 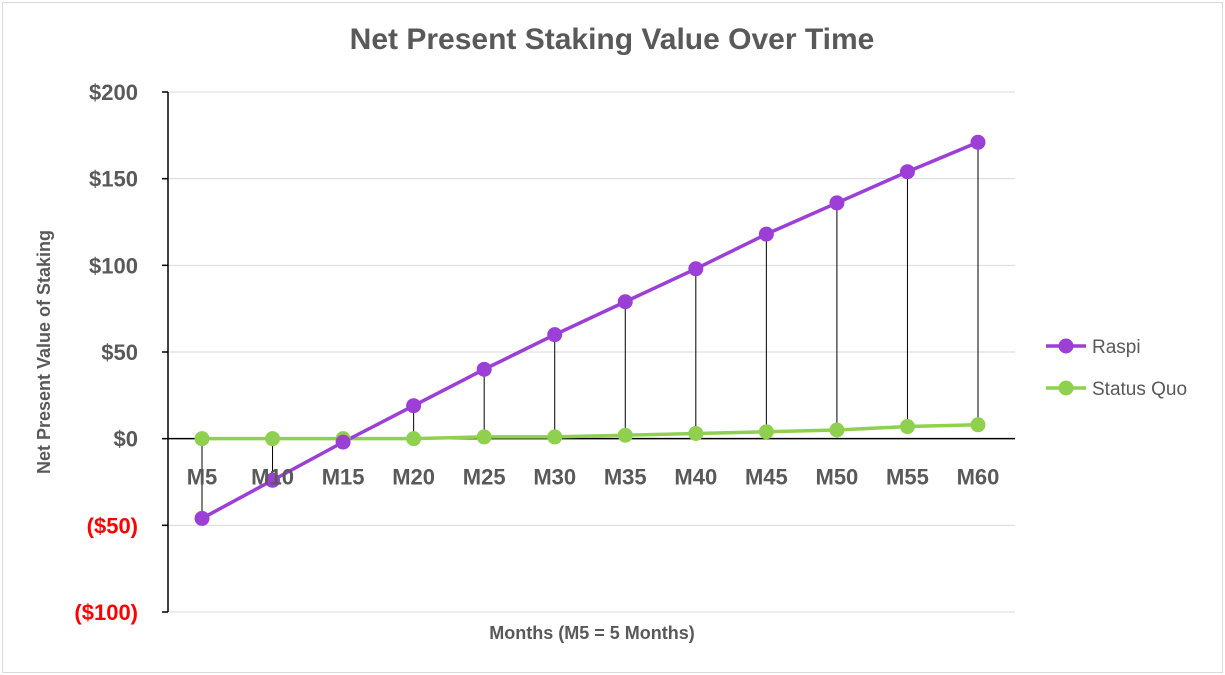 What do you see at coordinates (1116, 347) in the screenshot?
I see `legend-label: Raspi` at bounding box center [1116, 347].